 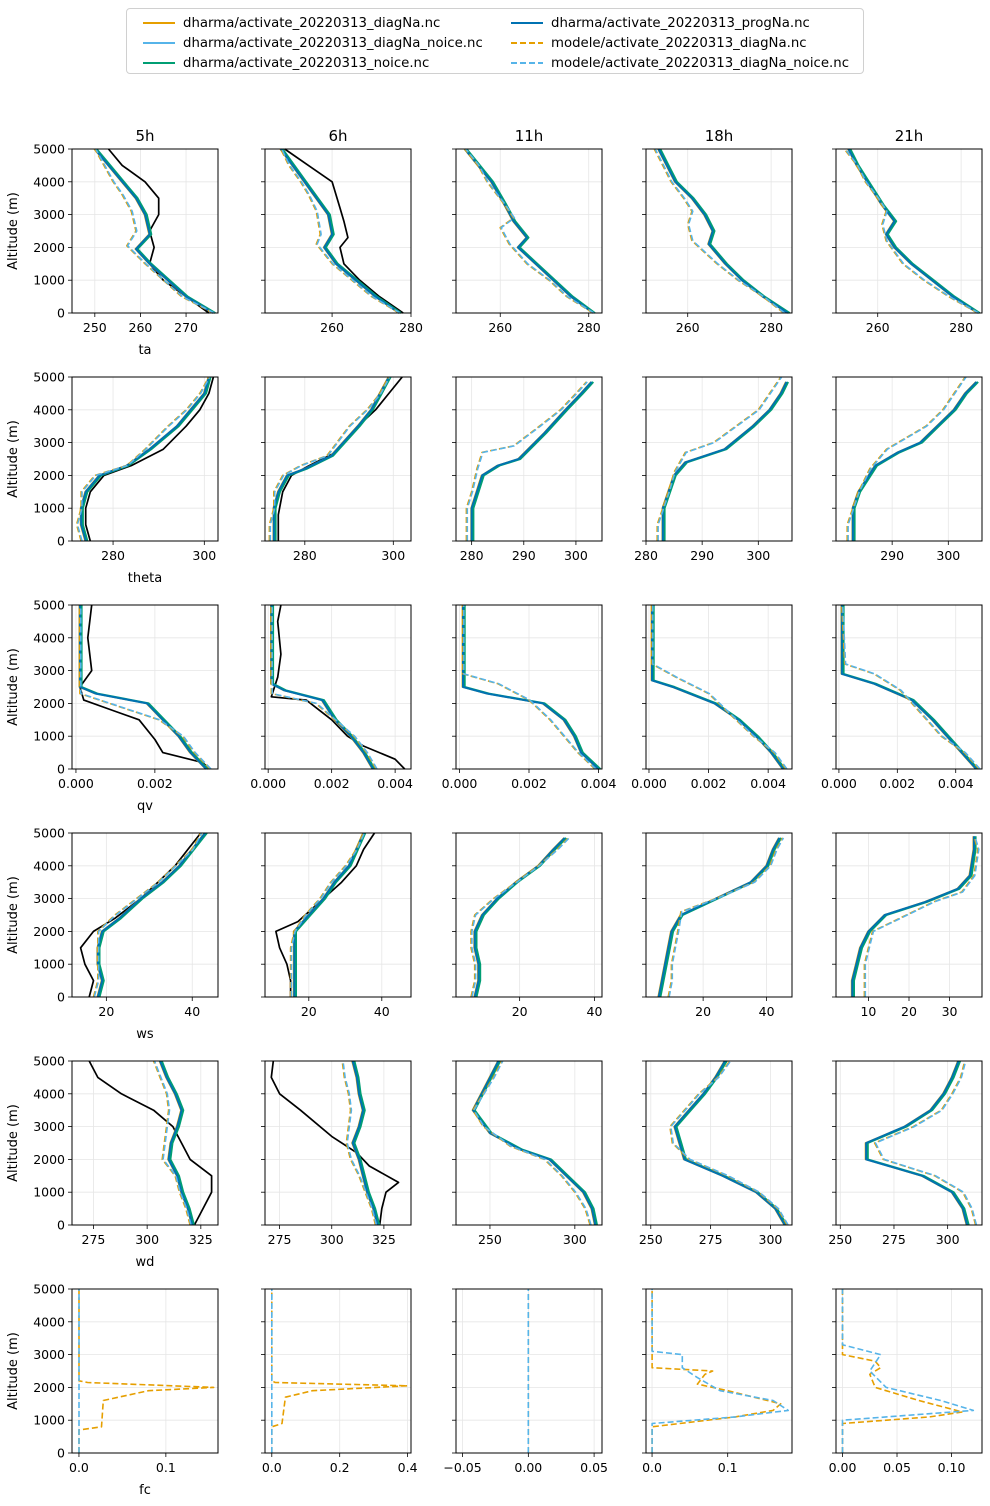 I want to click on x-tick-label: 0.10, so click(x=952, y=1467).